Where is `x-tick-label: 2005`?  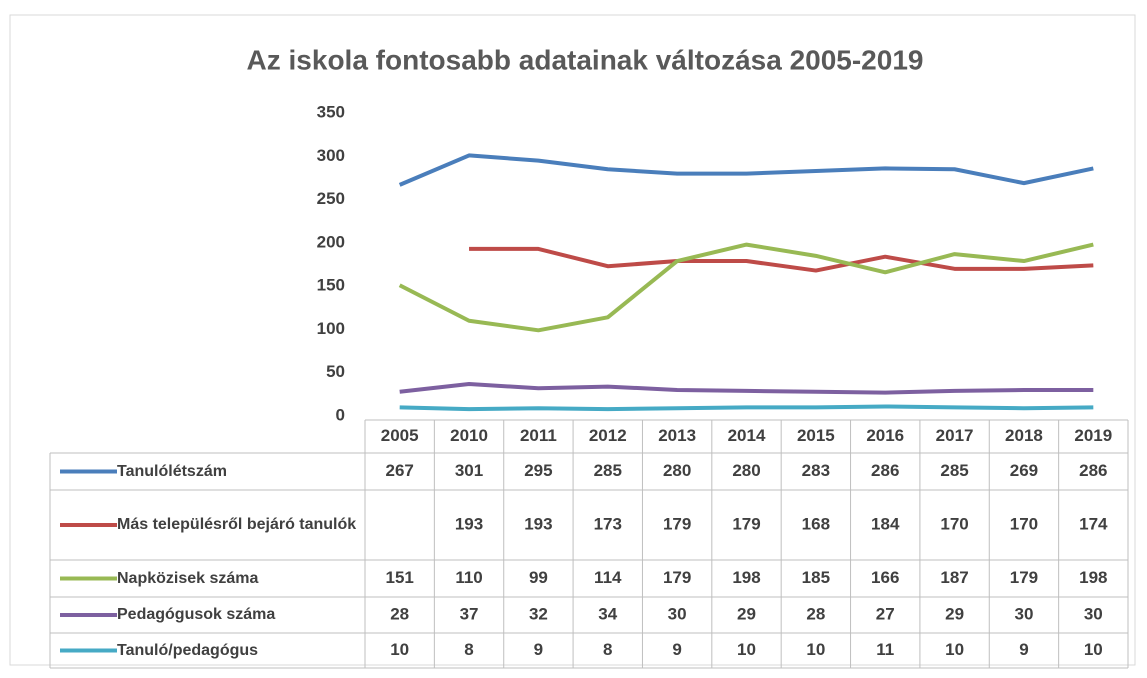 x-tick-label: 2005 is located at coordinates (400, 435).